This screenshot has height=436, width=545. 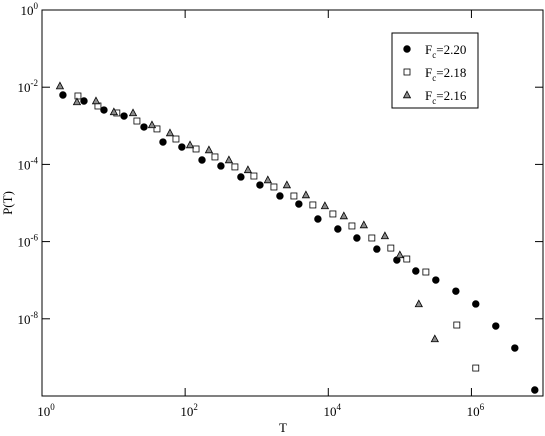 What do you see at coordinates (482, 407) in the screenshot?
I see `x-tick-label-exponent: 6` at bounding box center [482, 407].